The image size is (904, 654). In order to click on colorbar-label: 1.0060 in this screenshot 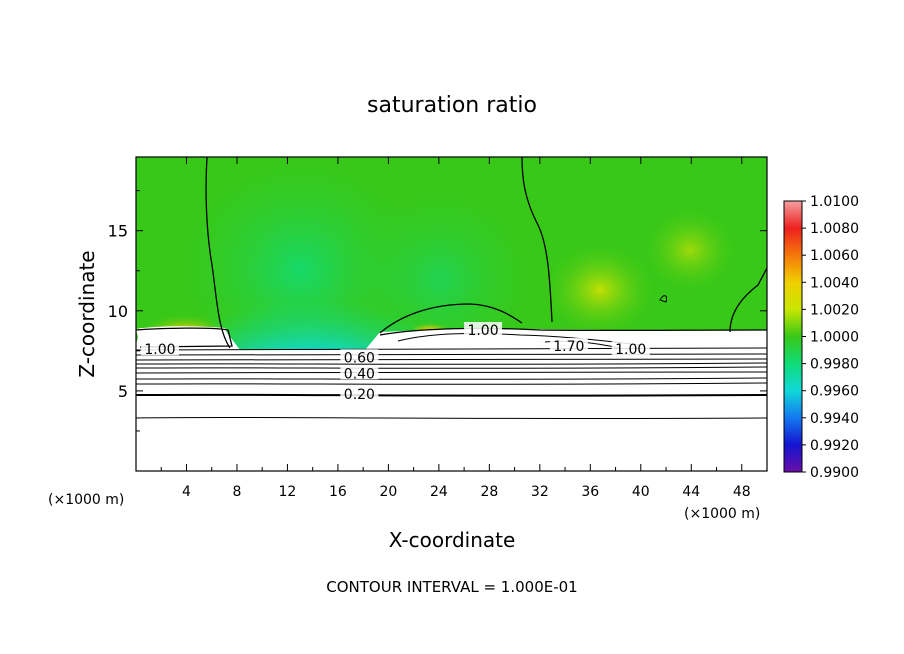, I will do `click(834, 256)`.